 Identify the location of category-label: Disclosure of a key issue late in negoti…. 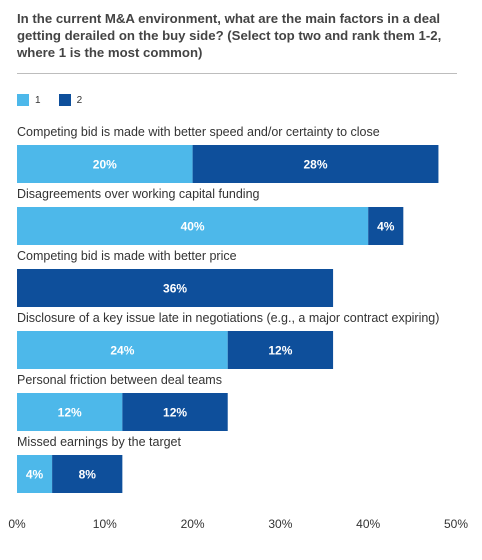
(228, 318).